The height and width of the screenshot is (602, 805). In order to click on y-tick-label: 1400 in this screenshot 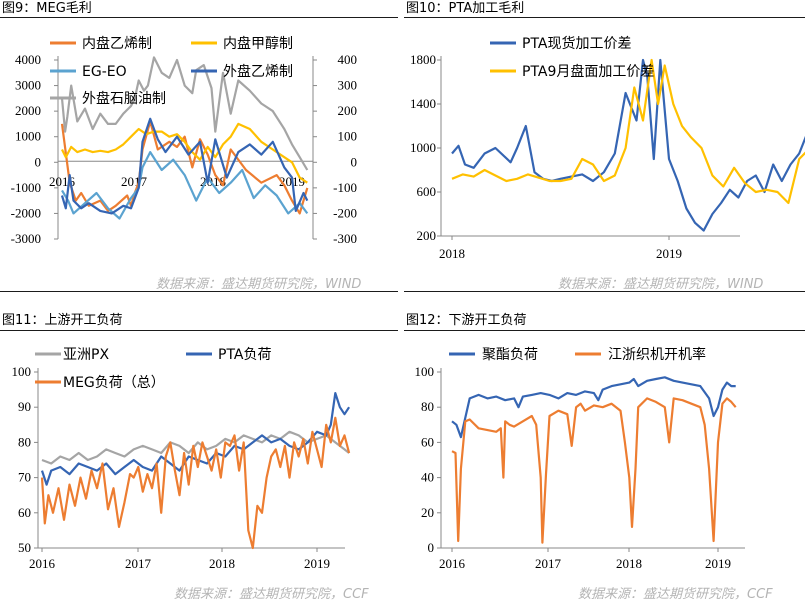, I will do `click(423, 103)`.